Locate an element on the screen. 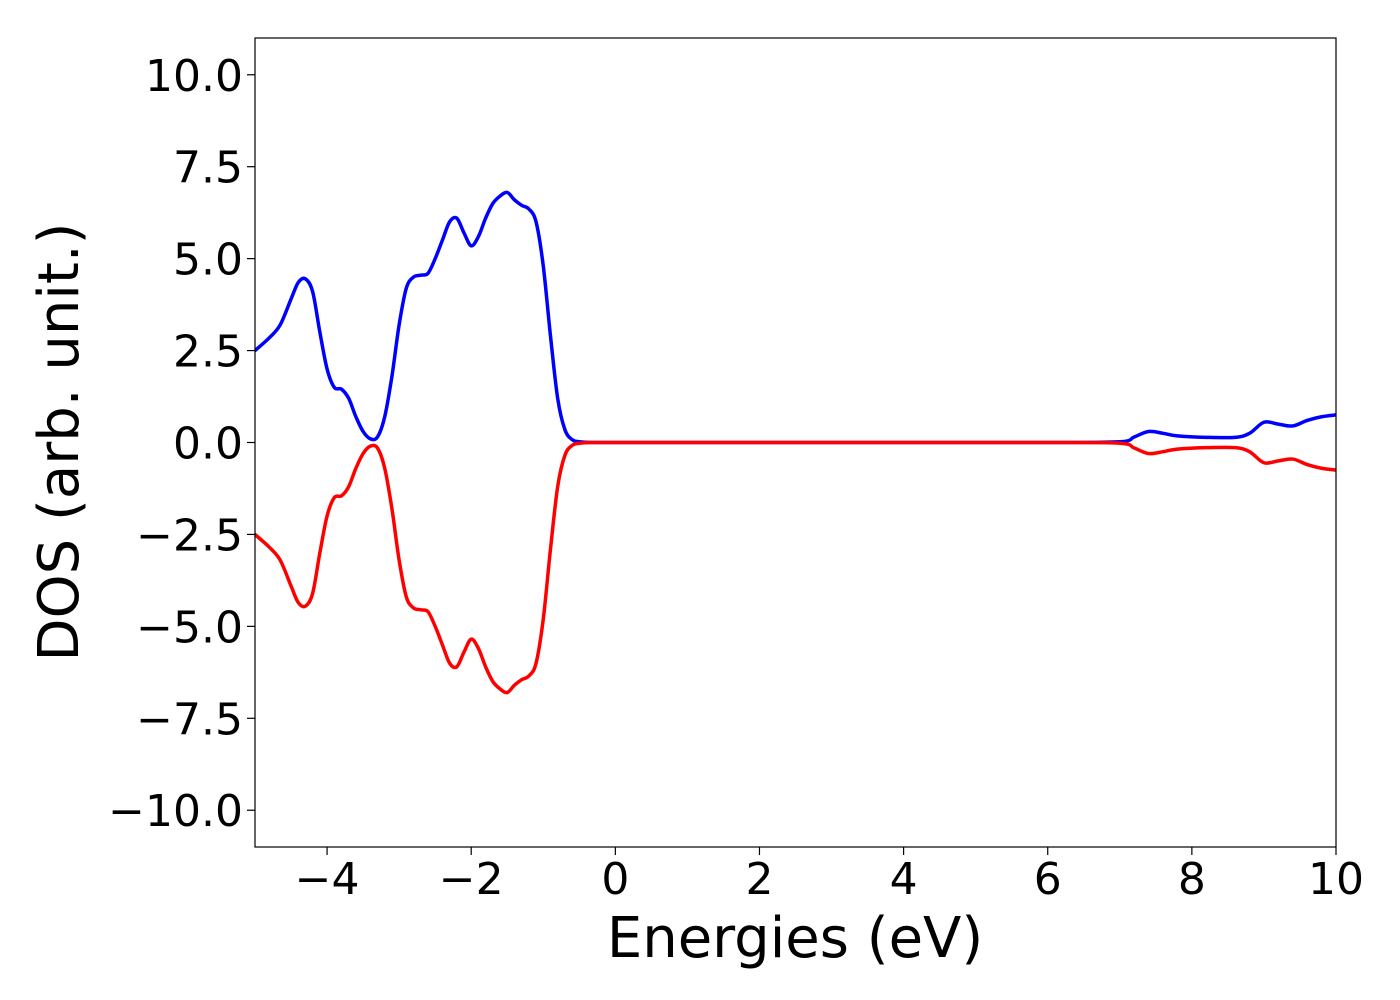  x-tick-label: 4 is located at coordinates (904, 879).